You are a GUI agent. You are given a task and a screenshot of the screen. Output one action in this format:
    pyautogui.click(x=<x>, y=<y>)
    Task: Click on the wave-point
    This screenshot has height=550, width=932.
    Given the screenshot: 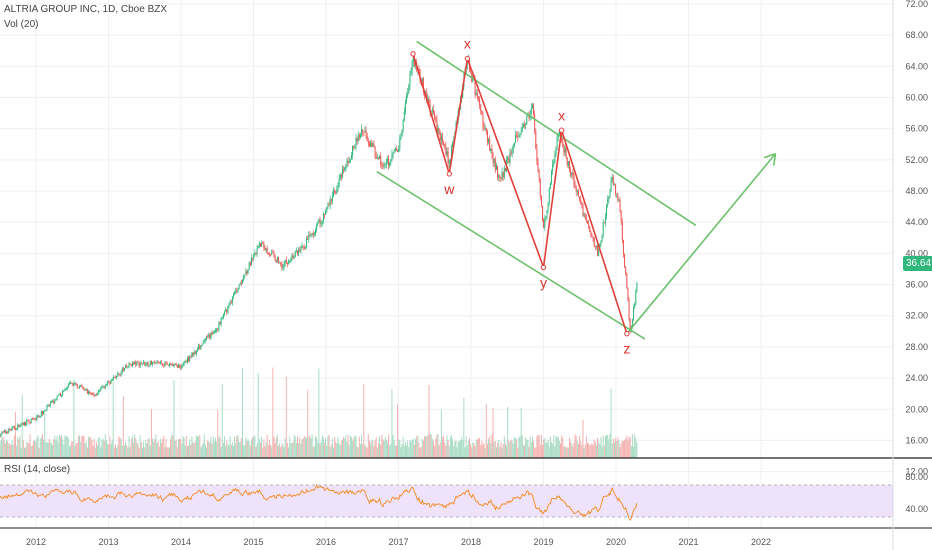 What is the action you would take?
    pyautogui.click(x=543, y=267)
    